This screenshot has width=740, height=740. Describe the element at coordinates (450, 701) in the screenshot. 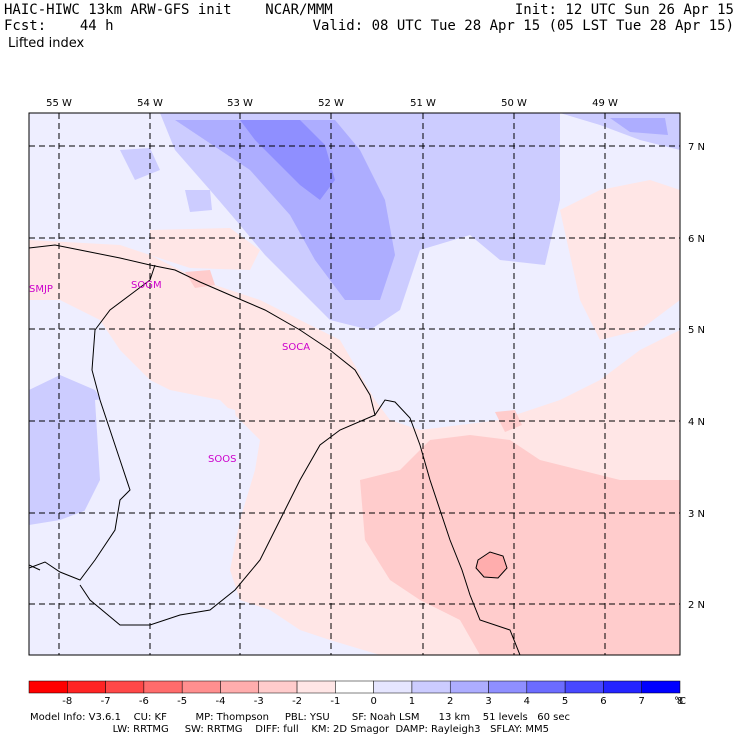

I see `colorbar-tick-label: 2` at that location.